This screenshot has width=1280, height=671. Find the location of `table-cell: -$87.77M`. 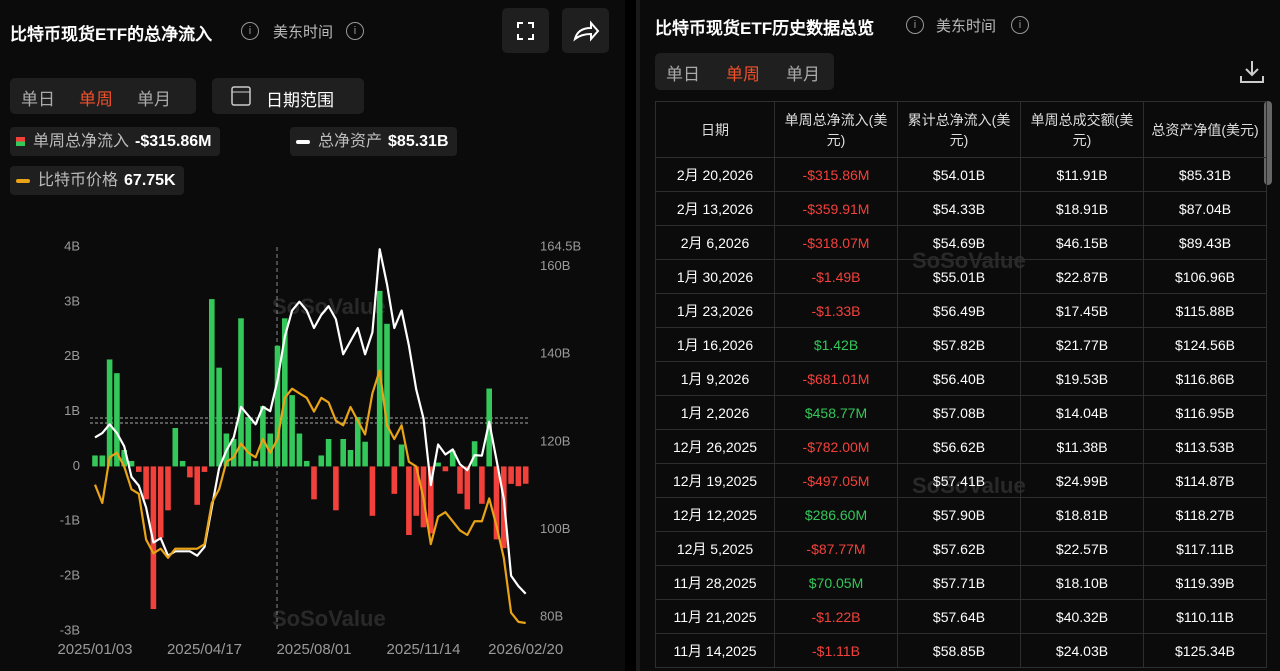

table-cell: -$87.77M is located at coordinates (836, 548).